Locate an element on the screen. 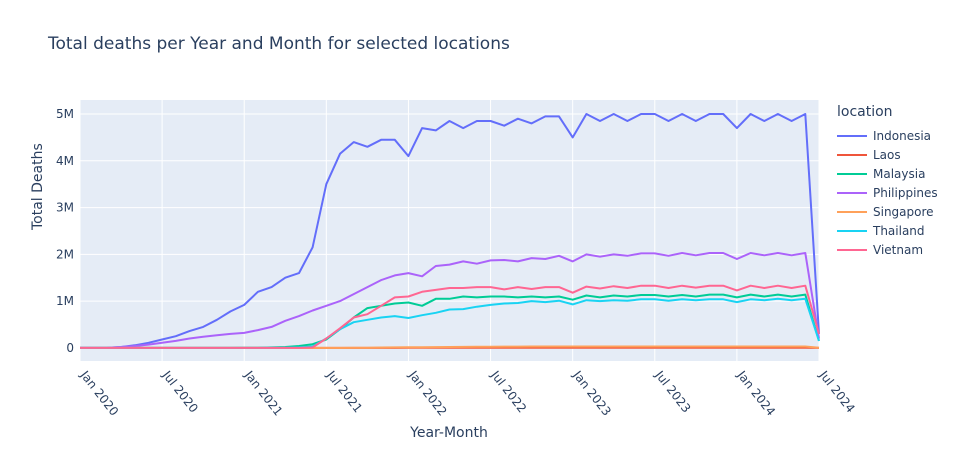 This screenshot has width=955, height=450. legend-label: Indonesia is located at coordinates (902, 135).